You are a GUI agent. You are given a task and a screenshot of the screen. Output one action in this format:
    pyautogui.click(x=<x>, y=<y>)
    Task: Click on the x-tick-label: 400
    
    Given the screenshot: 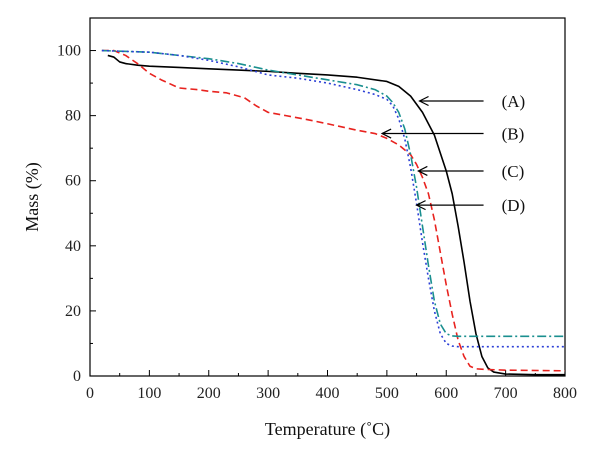 What is the action you would take?
    pyautogui.click(x=328, y=393)
    